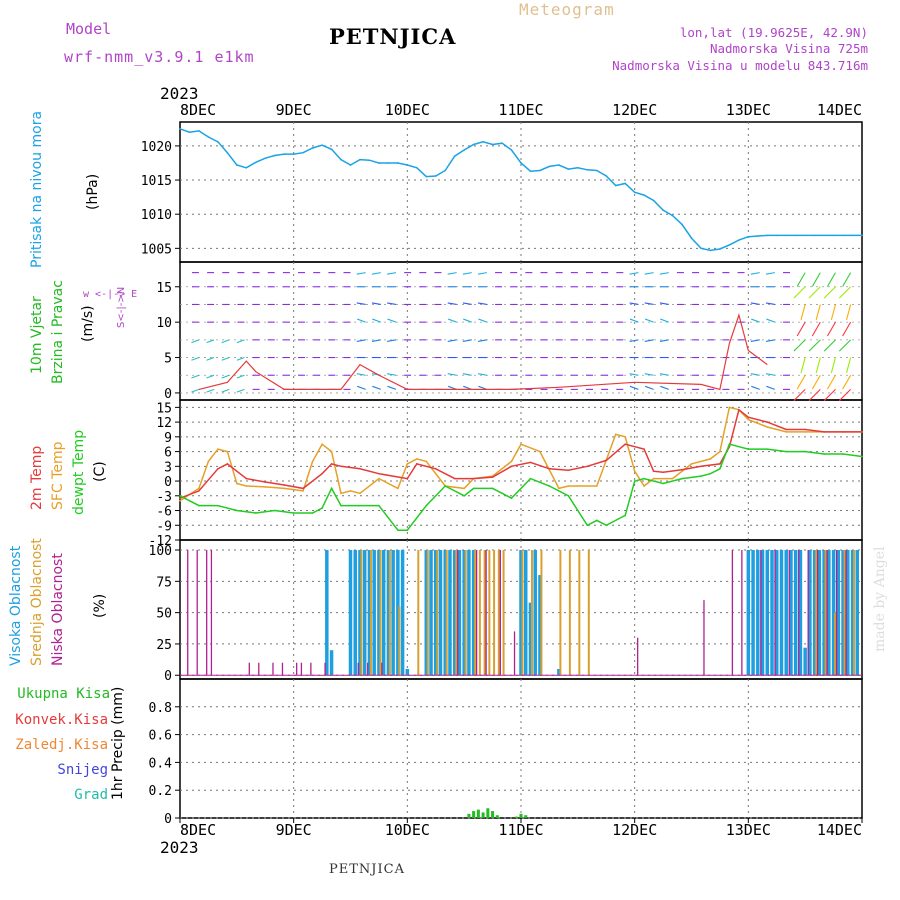 This screenshot has height=900, width=900. I want to click on top-day-label: 9DEC, so click(294, 110).